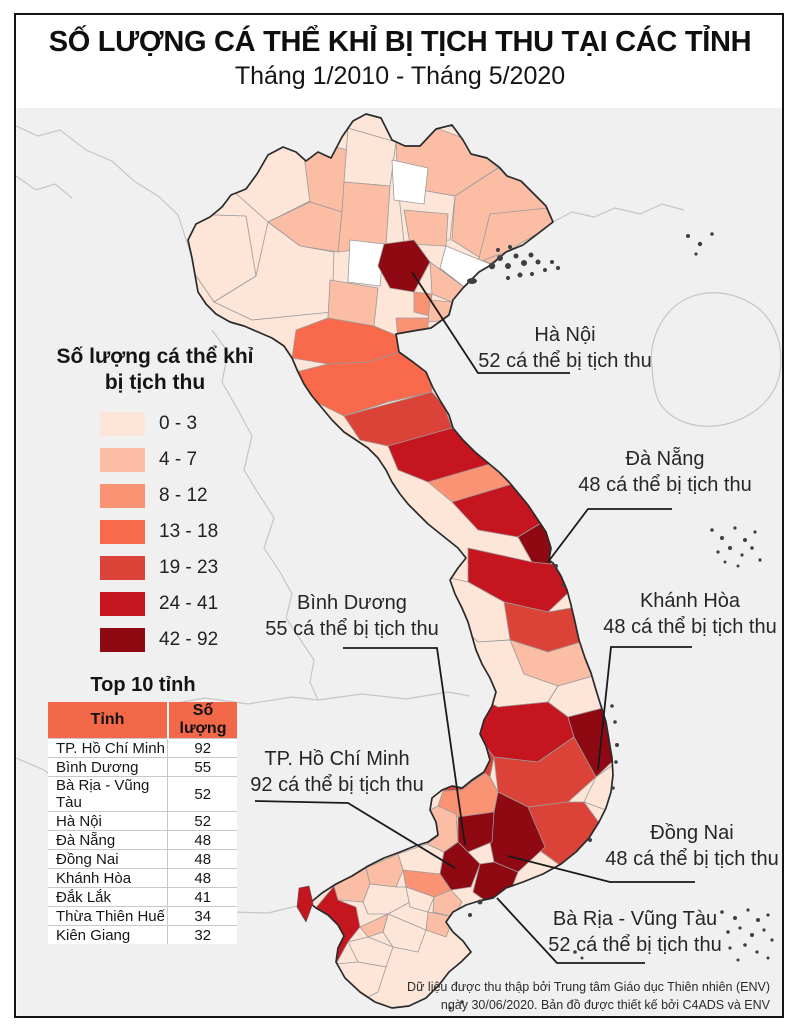 The width and height of the screenshot is (800, 1035). Describe the element at coordinates (609, 535) in the screenshot. I see `leader-danang` at that location.